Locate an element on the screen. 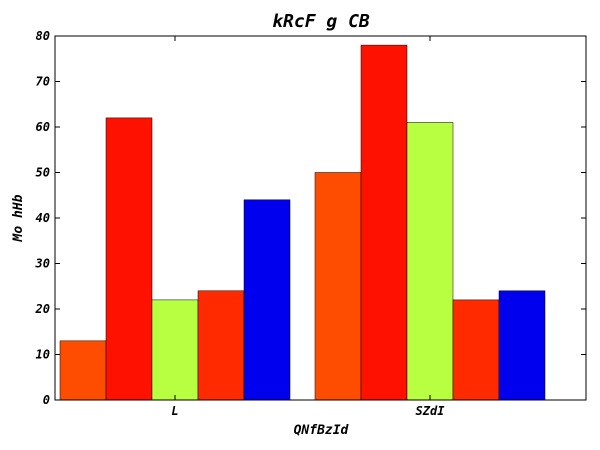  bar-series-3-SZdI is located at coordinates (430, 261).